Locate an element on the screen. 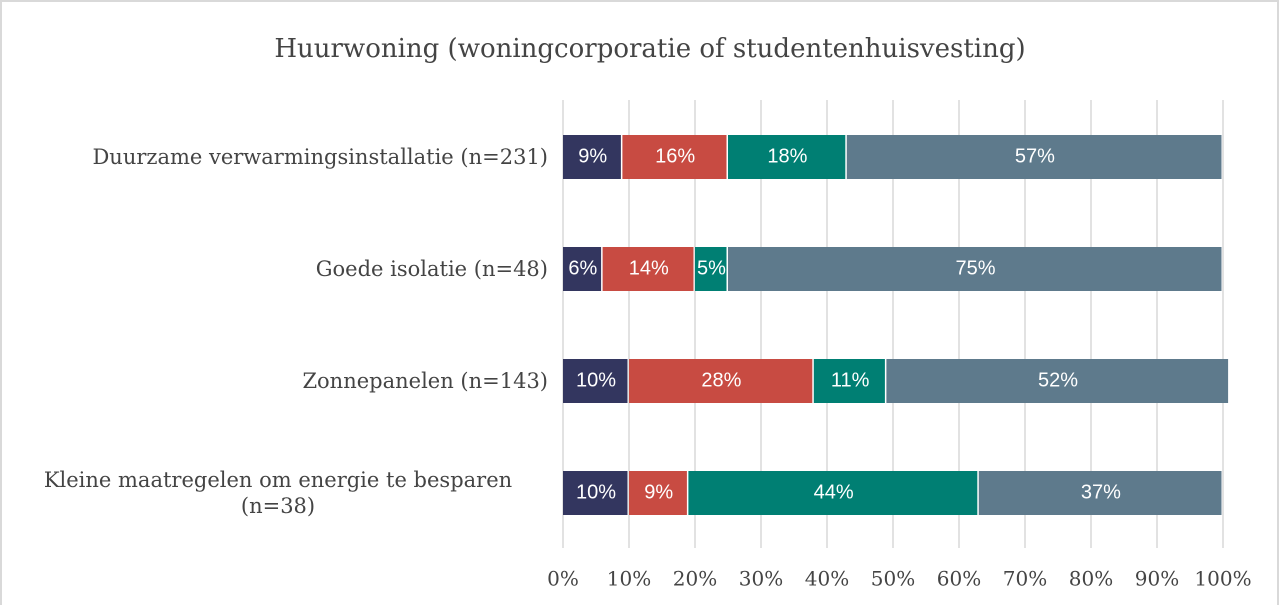 The height and width of the screenshot is (605, 1279). data-label: 11% is located at coordinates (850, 380).